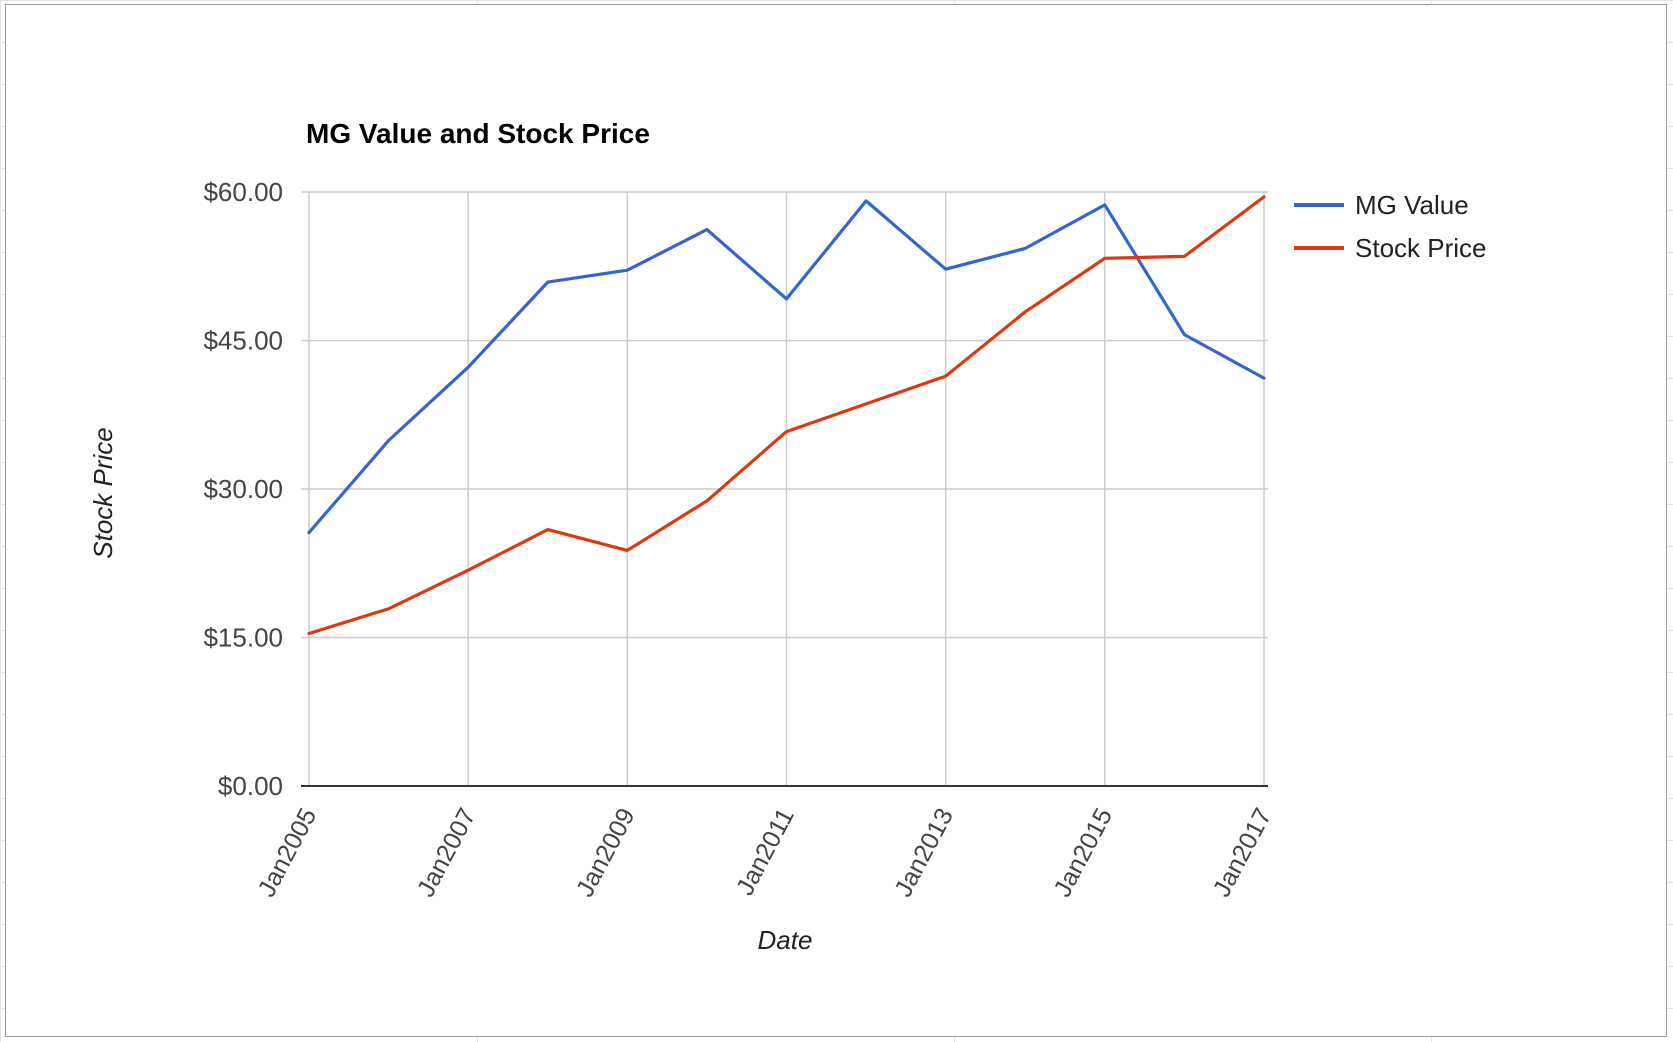 The width and height of the screenshot is (1673, 1042). What do you see at coordinates (785, 940) in the screenshot?
I see `x-axis-title: Date` at bounding box center [785, 940].